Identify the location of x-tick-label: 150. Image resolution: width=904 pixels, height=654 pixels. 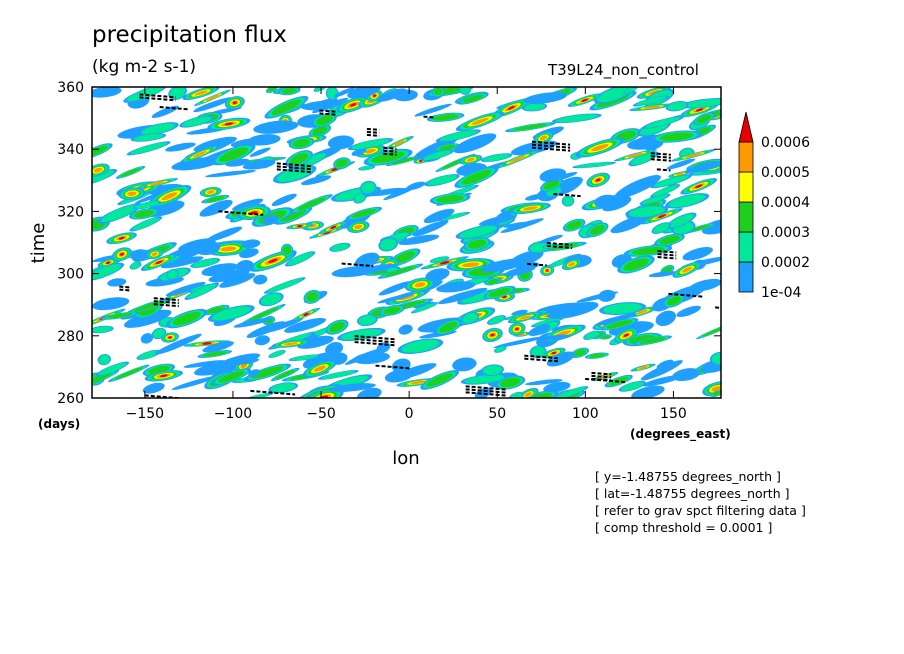
(673, 414).